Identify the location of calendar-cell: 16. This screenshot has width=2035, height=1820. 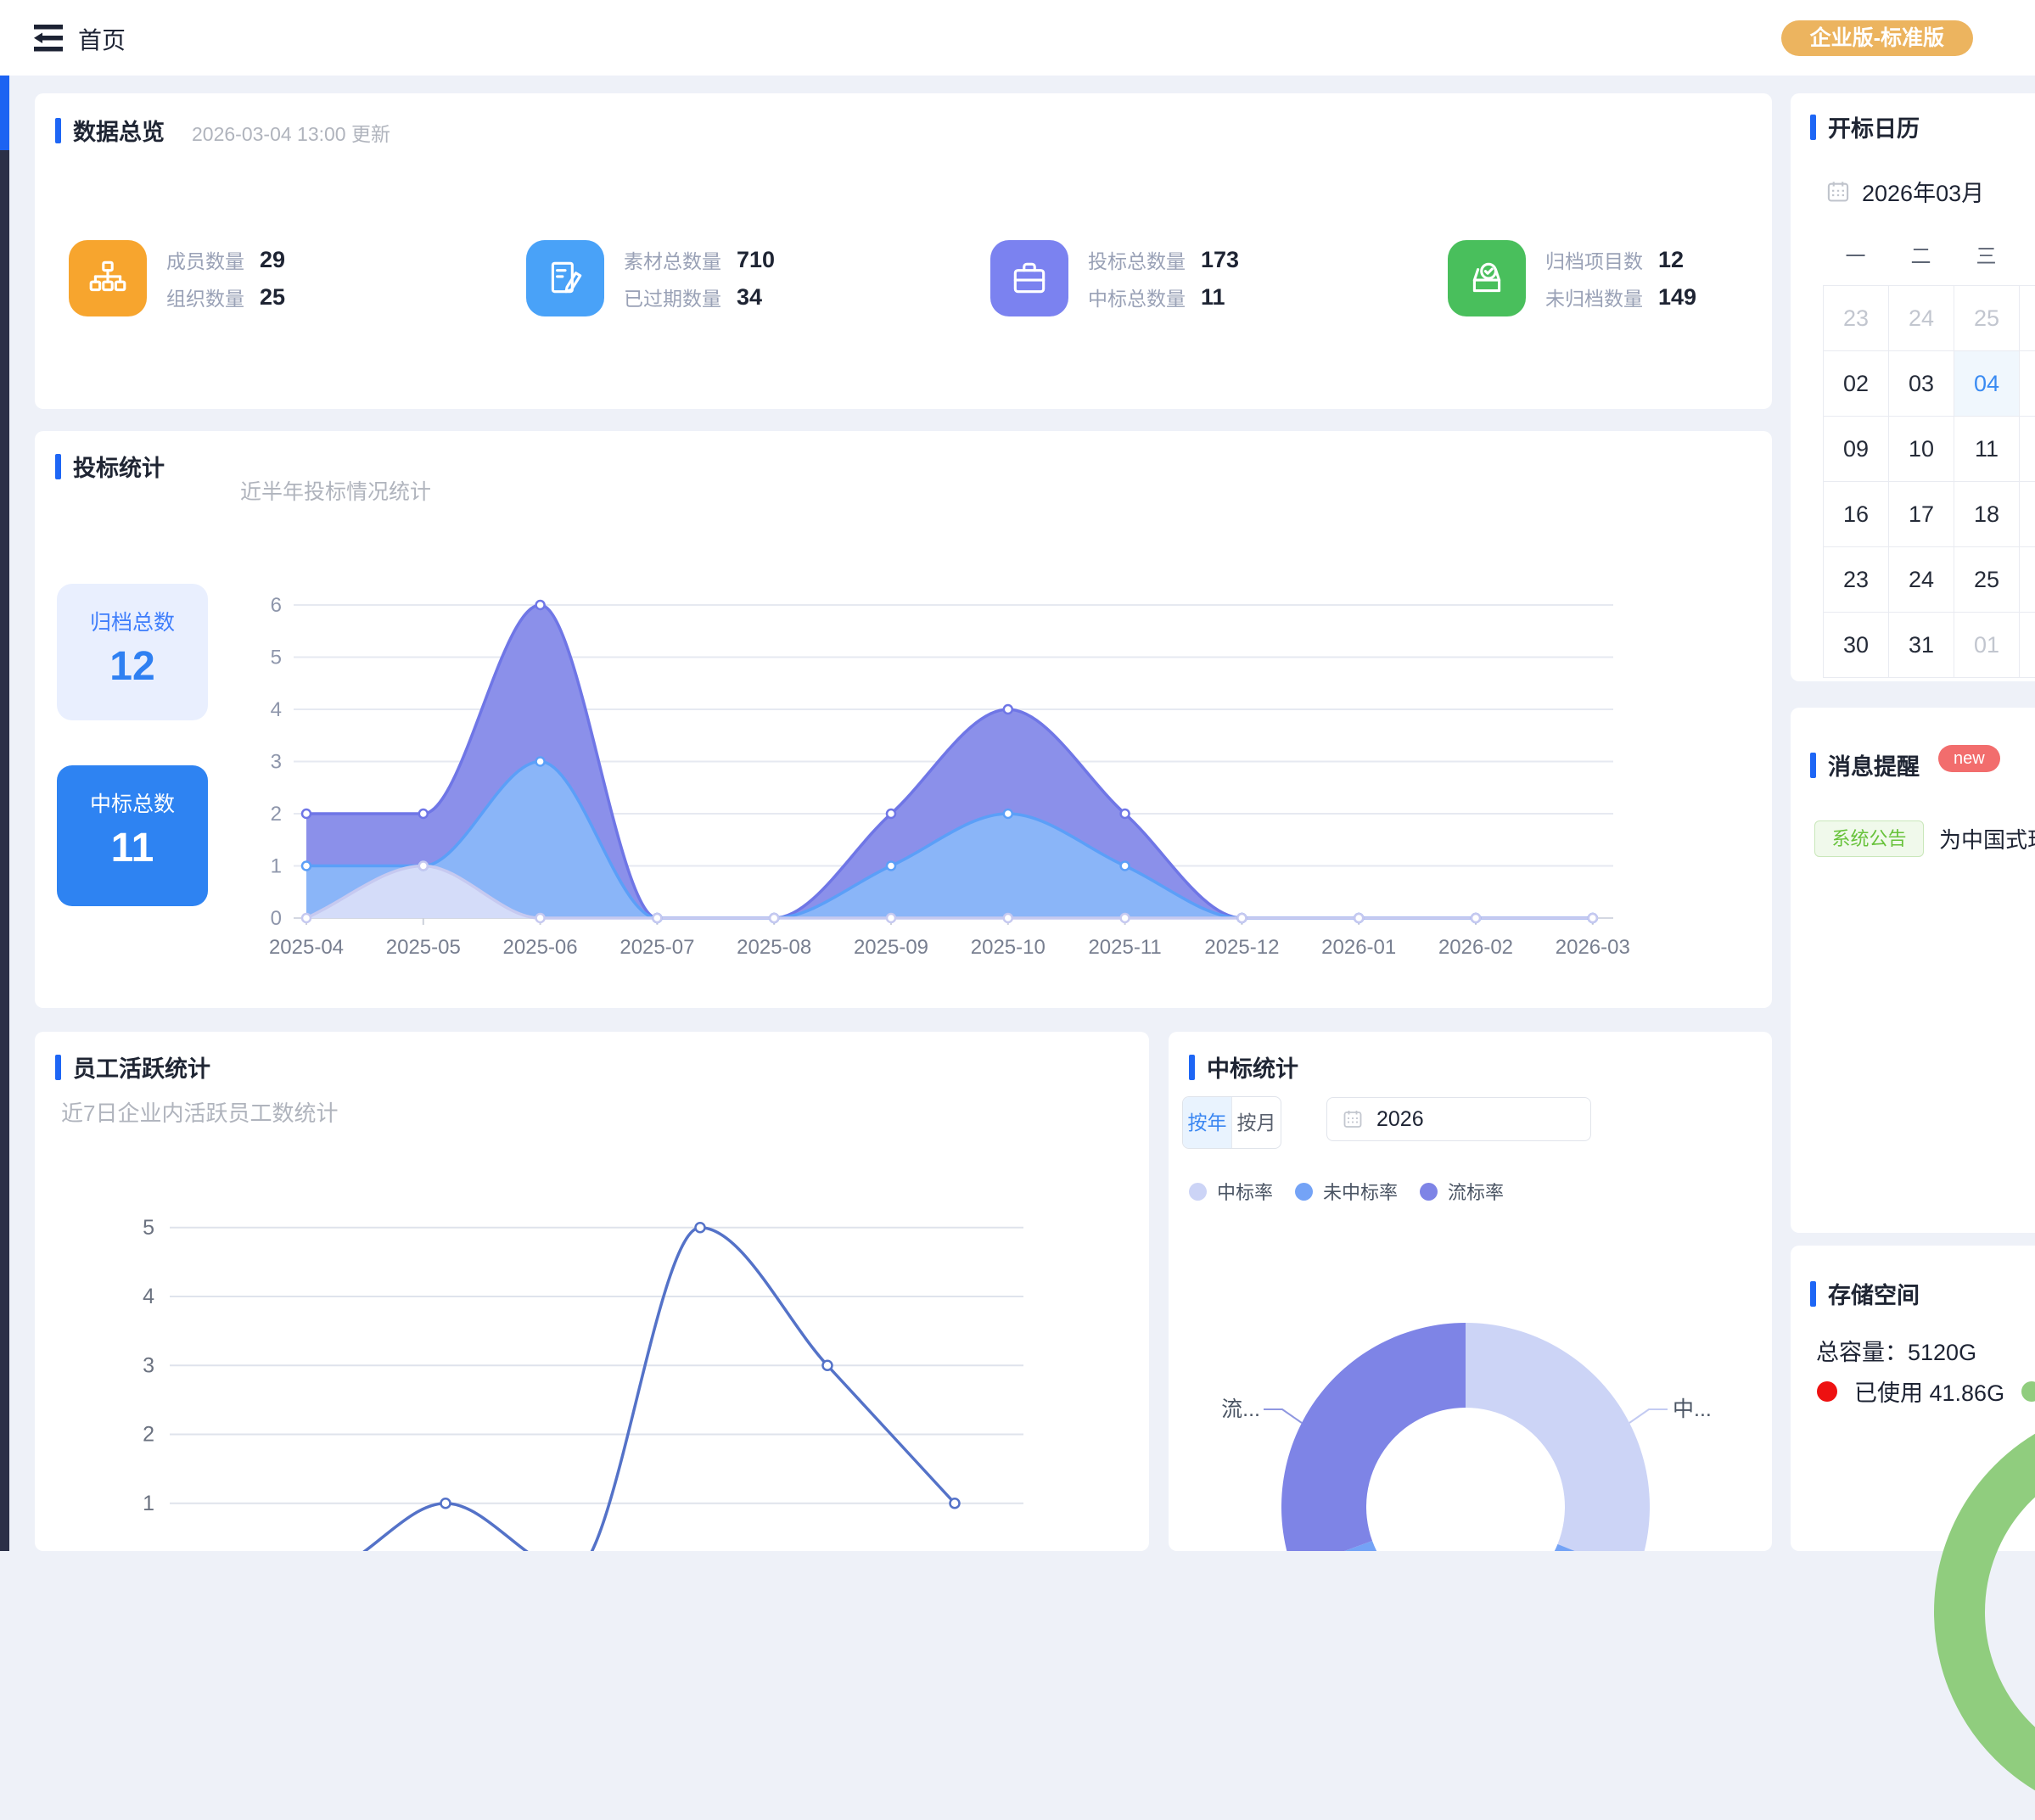
(1856, 514).